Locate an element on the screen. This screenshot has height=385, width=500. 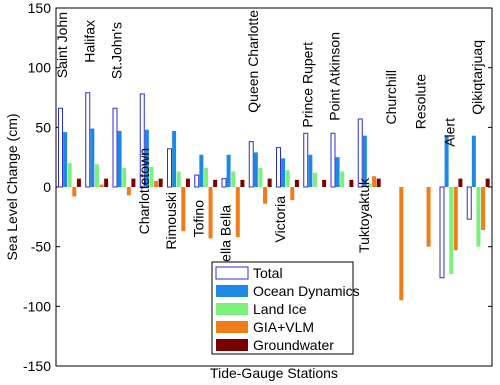
y-axis-label: Sea Level Change (cm) is located at coordinates (12, 186).